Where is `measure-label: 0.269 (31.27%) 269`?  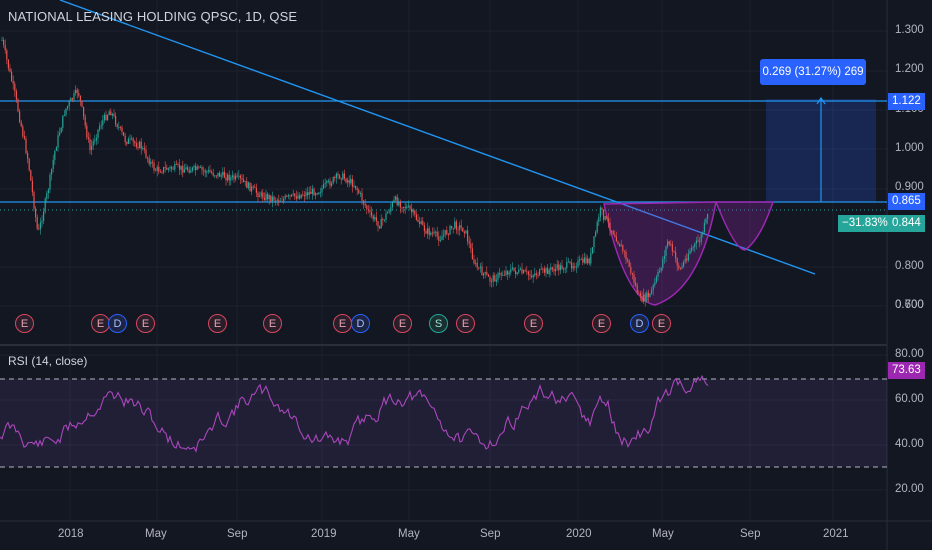 measure-label: 0.269 (31.27%) 269 is located at coordinates (813, 72).